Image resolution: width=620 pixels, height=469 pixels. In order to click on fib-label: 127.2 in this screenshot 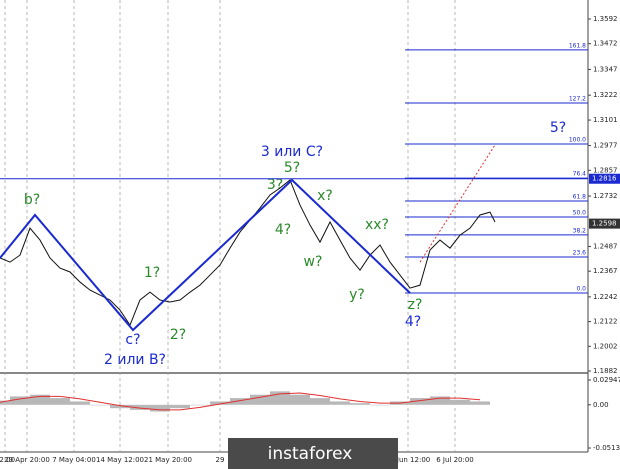, I will do `click(577, 98)`.